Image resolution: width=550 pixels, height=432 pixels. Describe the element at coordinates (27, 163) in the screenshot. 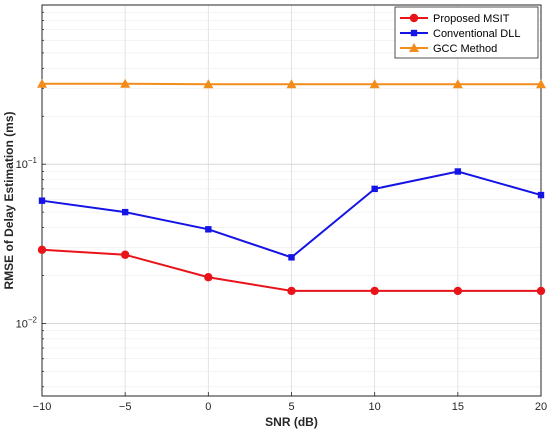

I see `y-tick-label: 10⁻¹` at that location.